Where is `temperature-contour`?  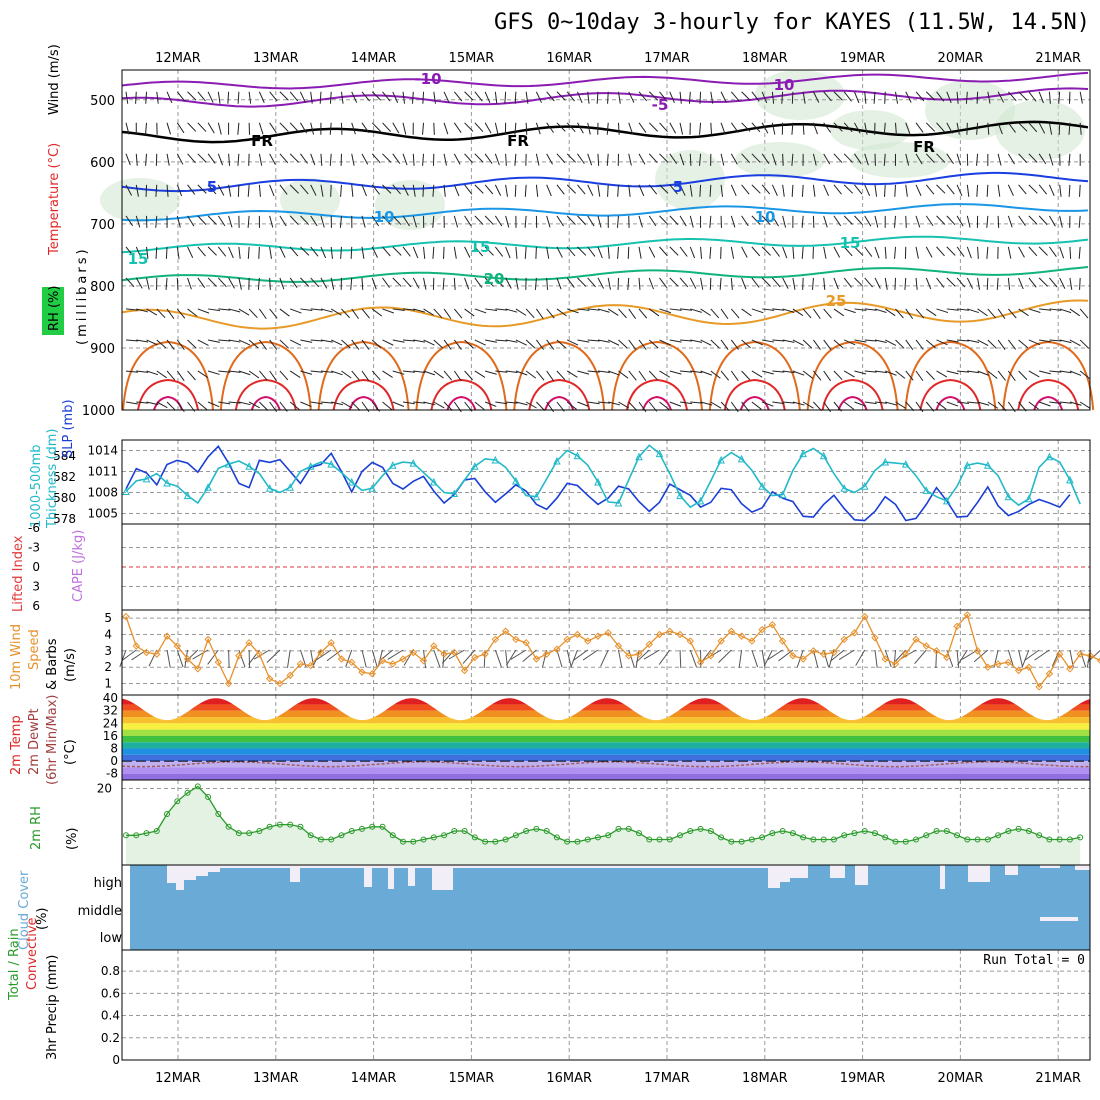 temperature-contour is located at coordinates (605, 132).